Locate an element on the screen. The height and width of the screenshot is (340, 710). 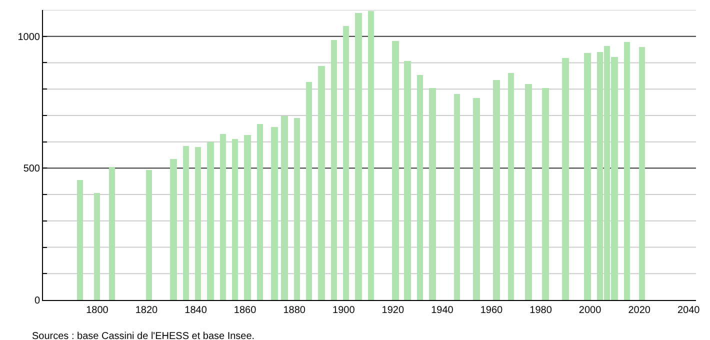
x-tick-label: 1940 is located at coordinates (442, 310).